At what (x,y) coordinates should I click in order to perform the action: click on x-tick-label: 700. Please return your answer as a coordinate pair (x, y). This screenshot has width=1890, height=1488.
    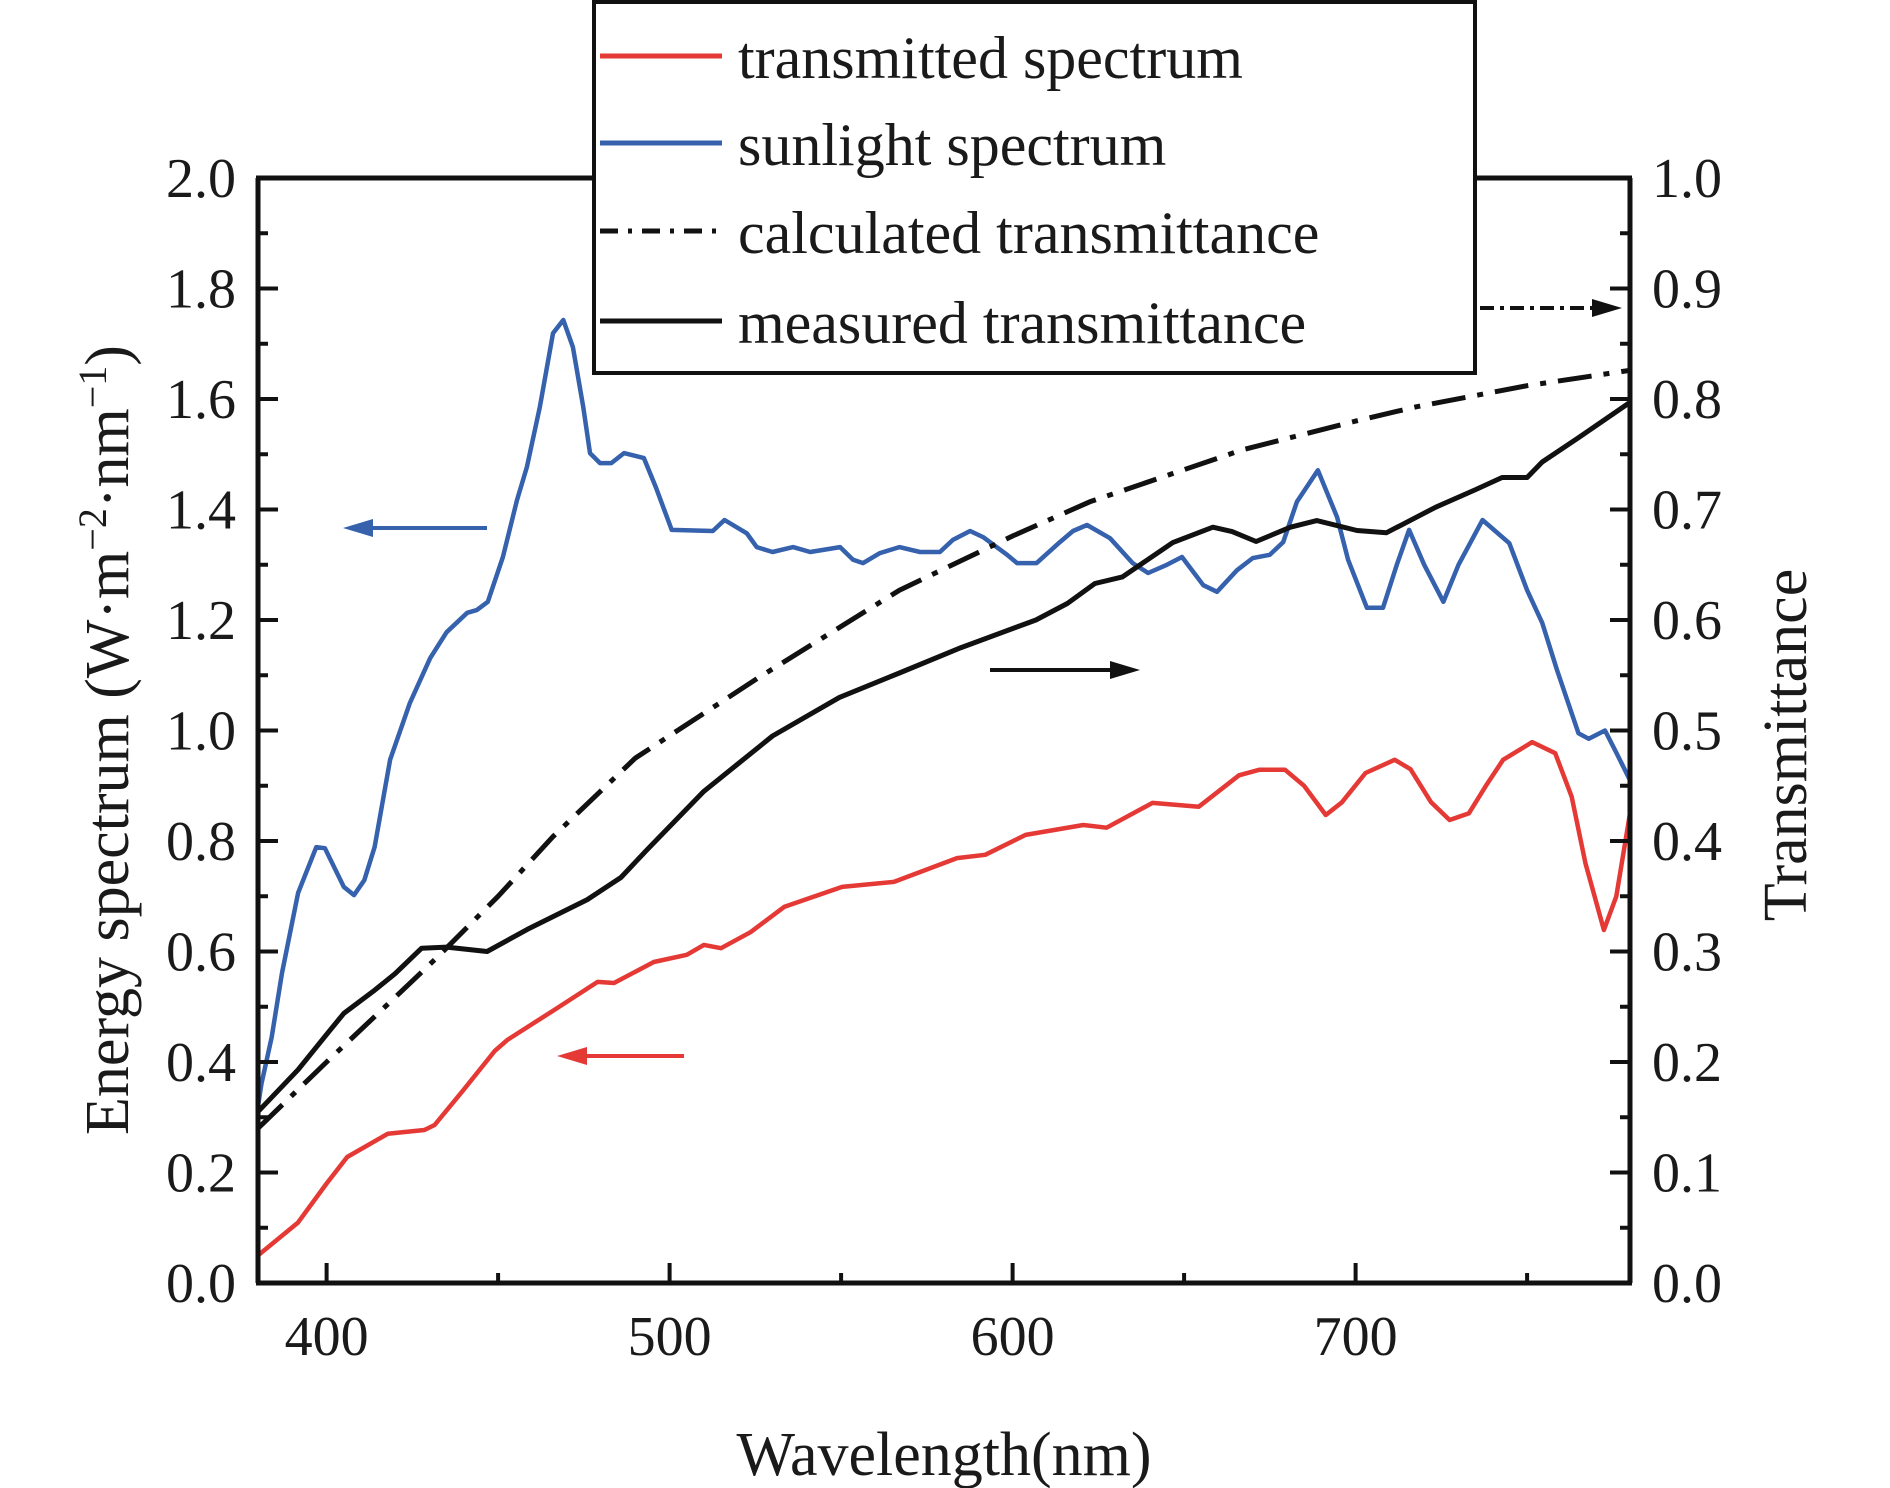
    Looking at the image, I should click on (1356, 1337).